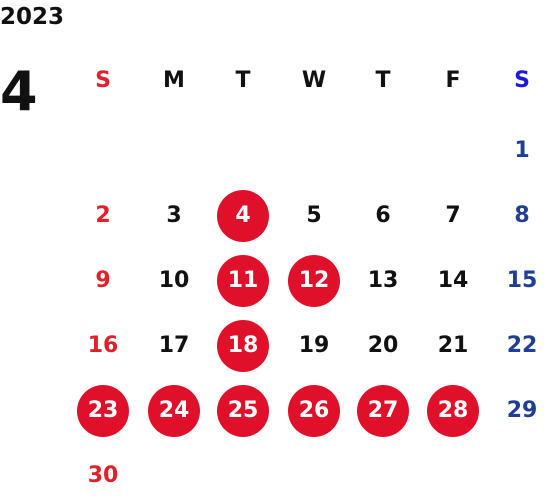 This screenshot has height=503, width=548. I want to click on day-cell: 16, so click(103, 345).